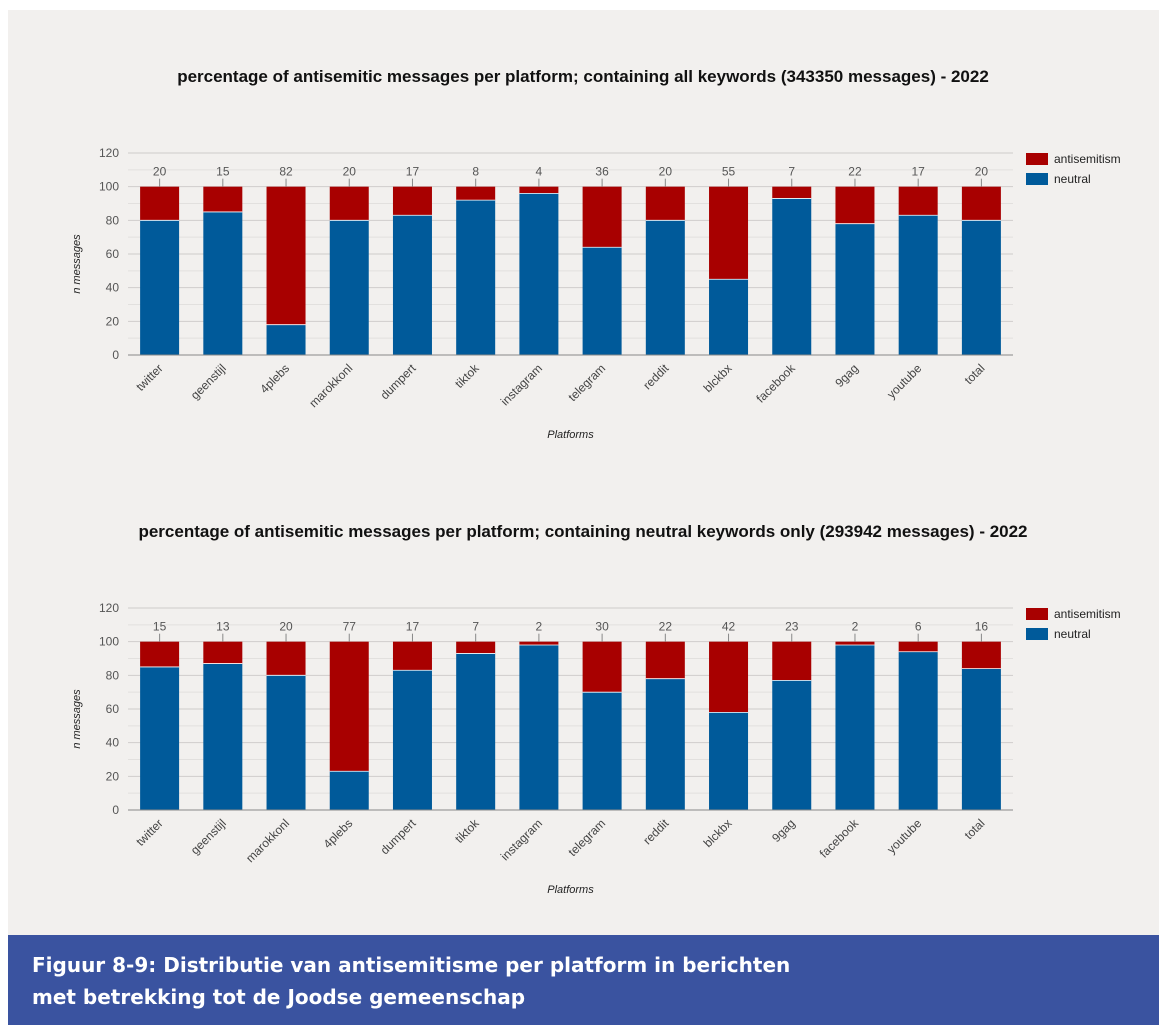  Describe the element at coordinates (665, 203) in the screenshot. I see `bar-antisemitism-reddit` at that location.